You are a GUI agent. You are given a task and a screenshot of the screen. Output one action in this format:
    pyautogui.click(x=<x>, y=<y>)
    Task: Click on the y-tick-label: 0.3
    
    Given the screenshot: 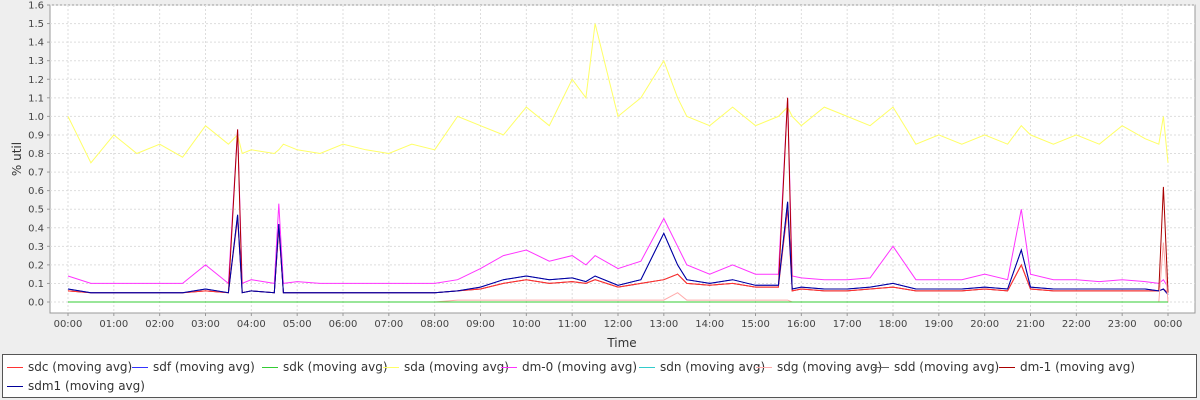 What is the action you would take?
    pyautogui.click(x=36, y=247)
    